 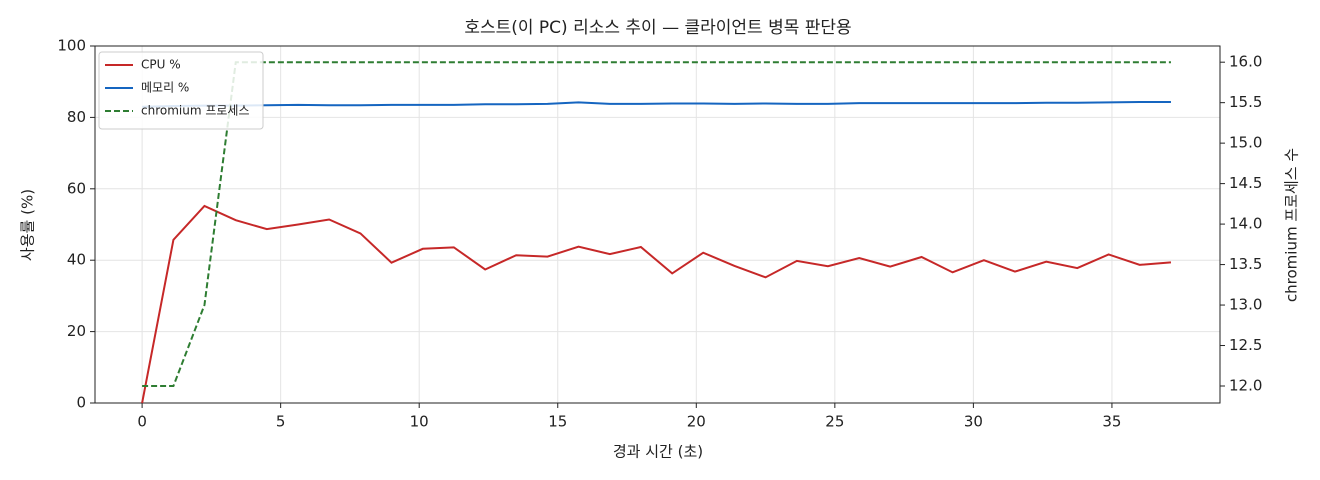 What do you see at coordinates (1245, 264) in the screenshot?
I see `y2-tick-label: 13.5` at bounding box center [1245, 264].